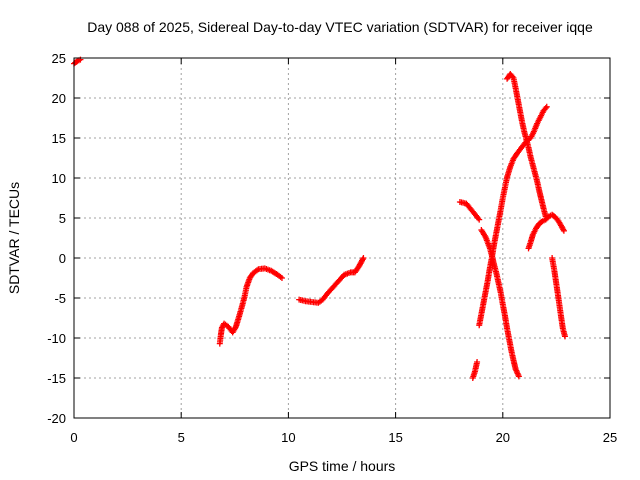  Describe the element at coordinates (62, 258) in the screenshot. I see `y-tick-label: 0` at that location.